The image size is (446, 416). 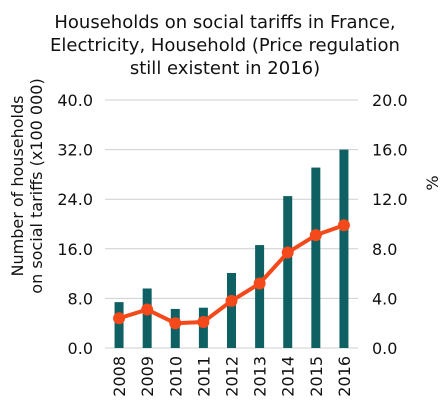 What do you see at coordinates (384, 298) in the screenshot?
I see `right-tick-label: 4.0` at bounding box center [384, 298].